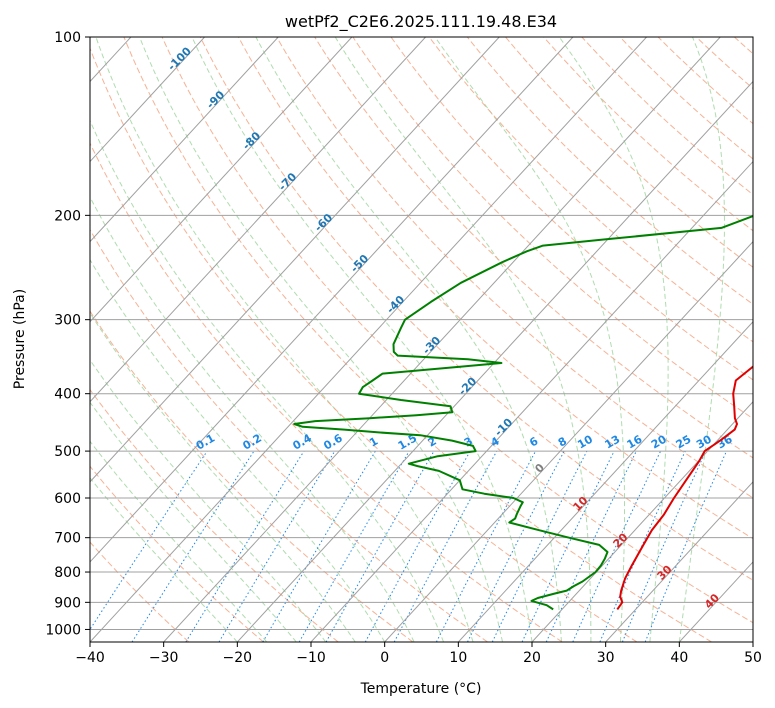  What do you see at coordinates (20, 339) in the screenshot?
I see `y-axis-label: Pressure (hPa)` at bounding box center [20, 339].